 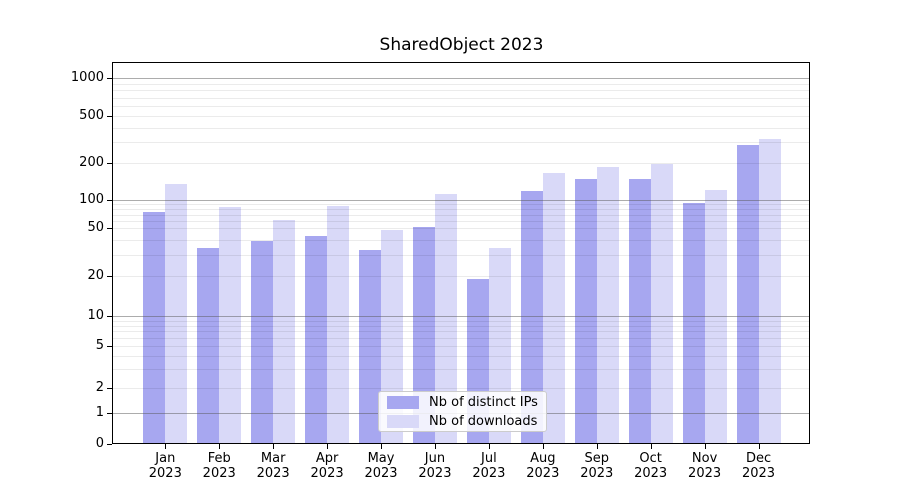 I want to click on bar-distinct-ips-may, so click(x=370, y=346).